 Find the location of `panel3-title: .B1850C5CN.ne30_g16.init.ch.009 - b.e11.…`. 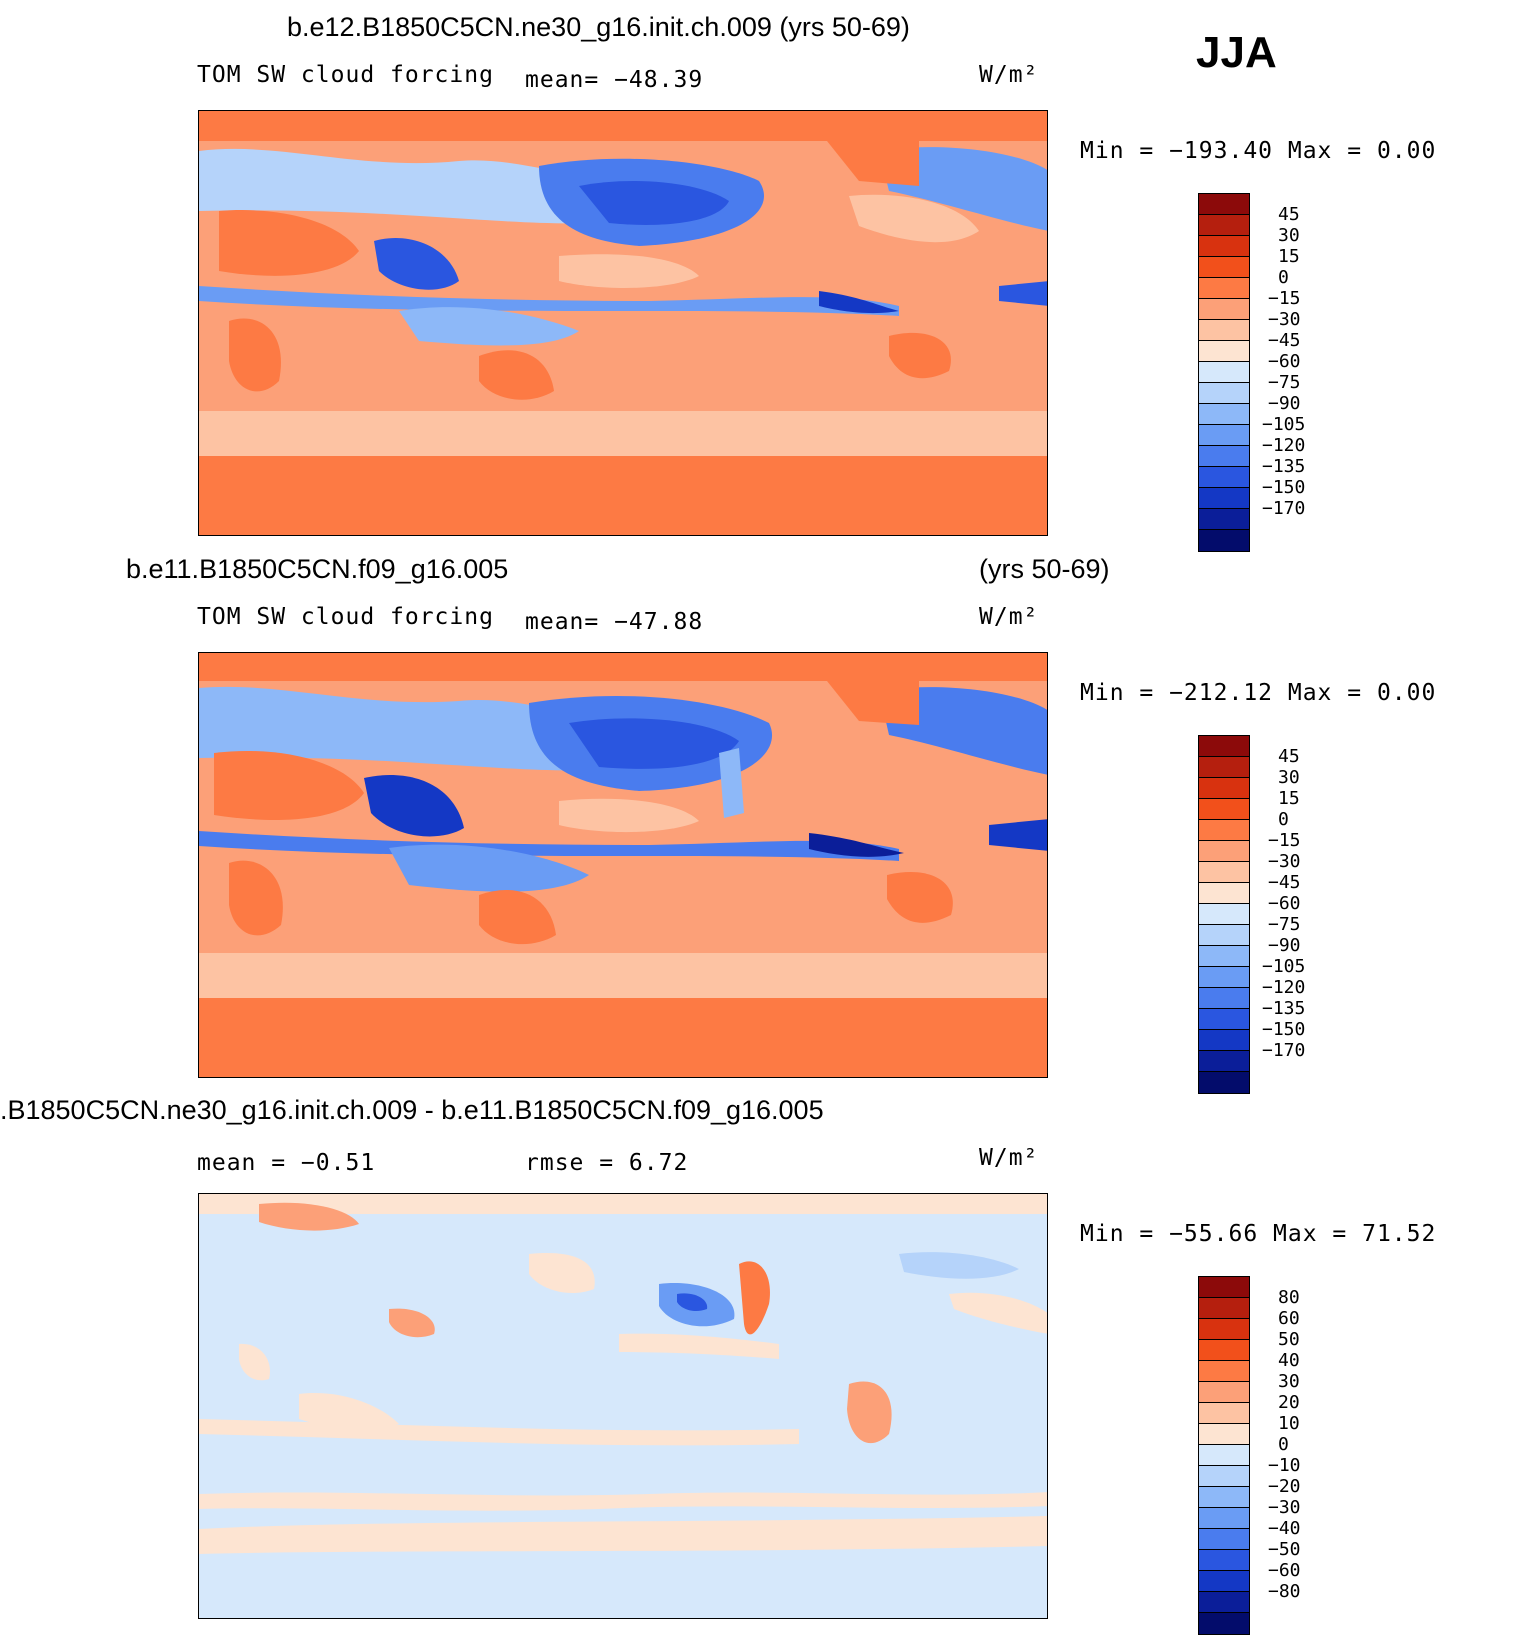

panel3-title: .B1850C5CN.ne30_g16.init.ch.009 - b.e11.… is located at coordinates (412, 1110).